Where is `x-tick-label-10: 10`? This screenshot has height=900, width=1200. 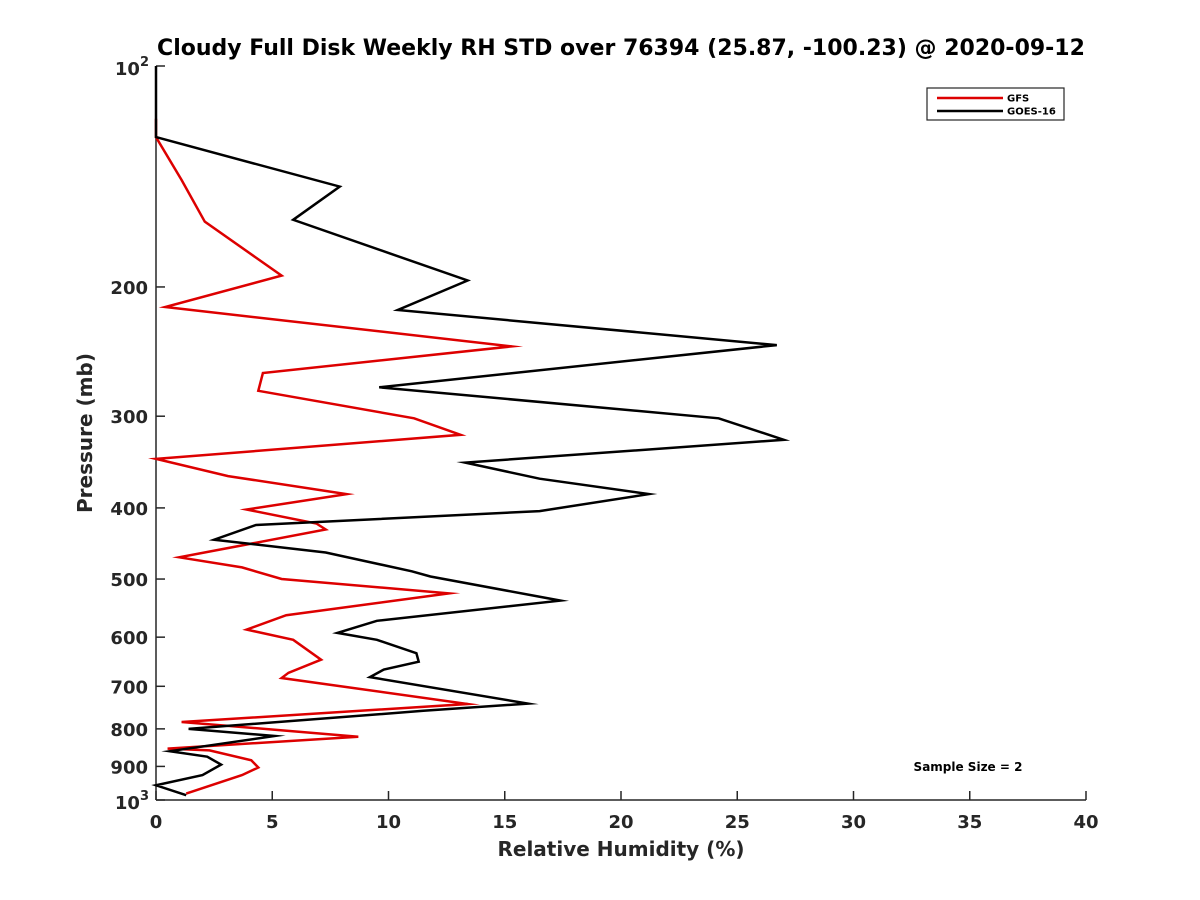 x-tick-label-10: 10 is located at coordinates (388, 822).